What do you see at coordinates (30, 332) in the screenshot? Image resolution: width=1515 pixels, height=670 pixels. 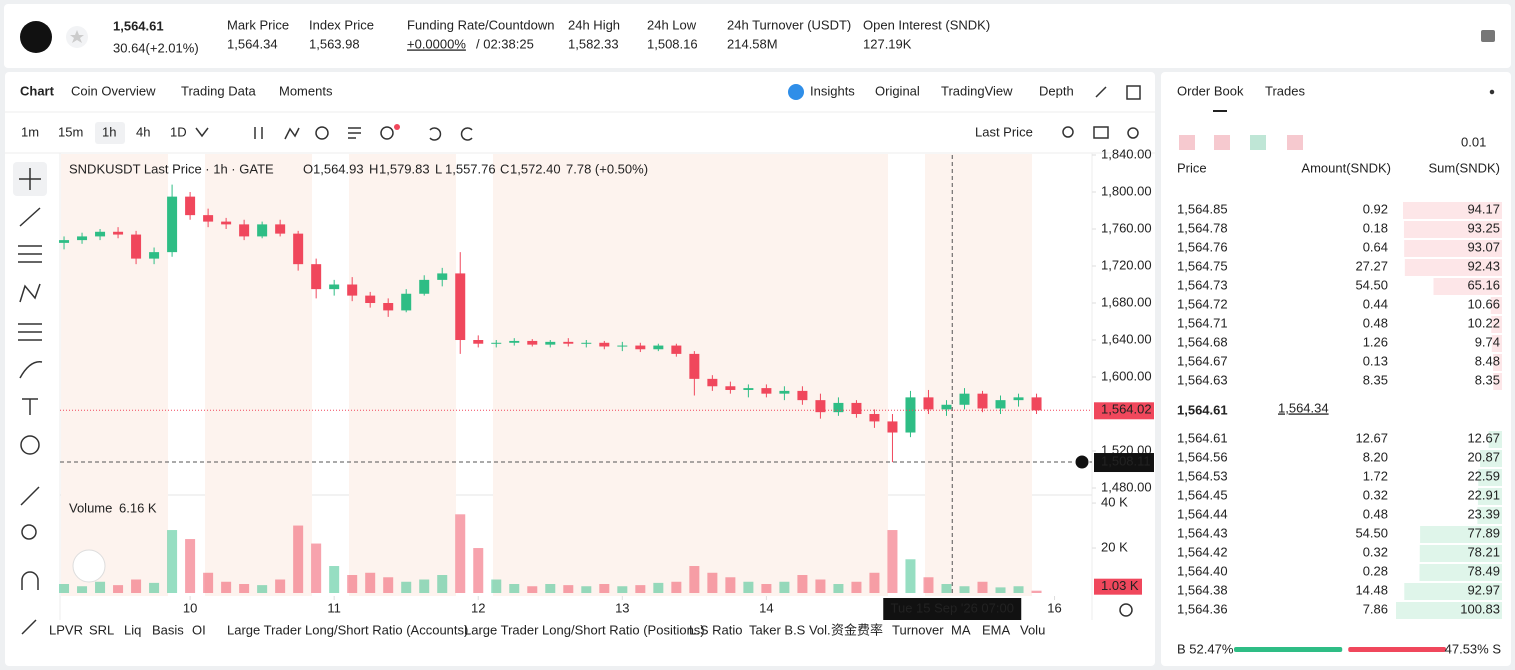 I see `fib-tool` at bounding box center [30, 332].